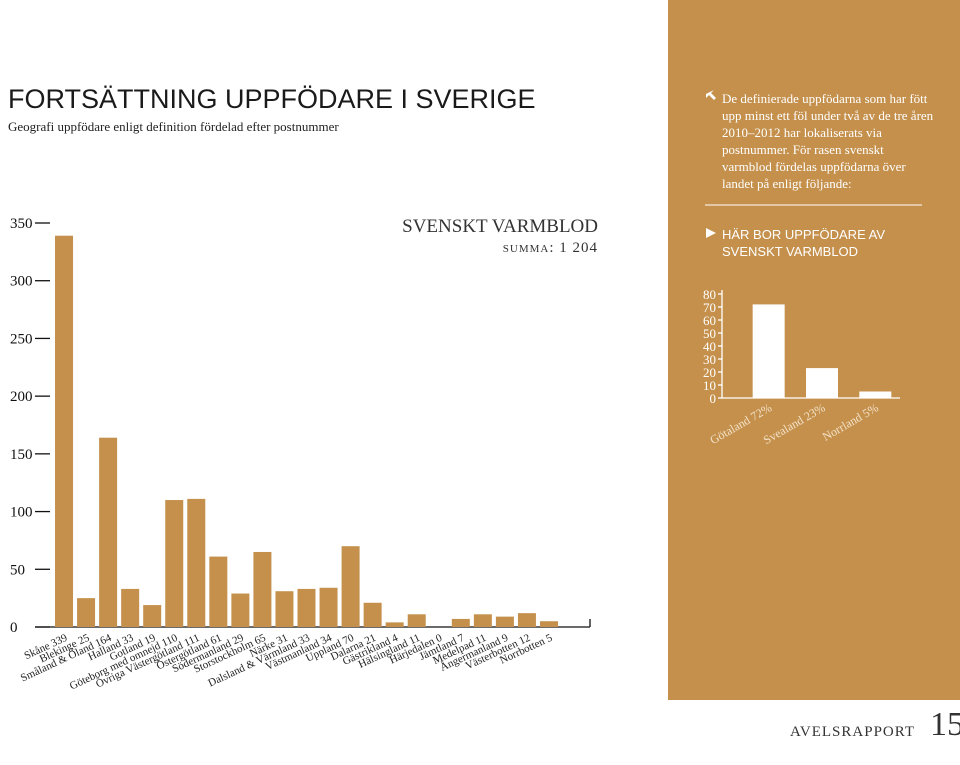 Image resolution: width=960 pixels, height=765 pixels. I want to click on y-tick-label: 20, so click(709, 372).